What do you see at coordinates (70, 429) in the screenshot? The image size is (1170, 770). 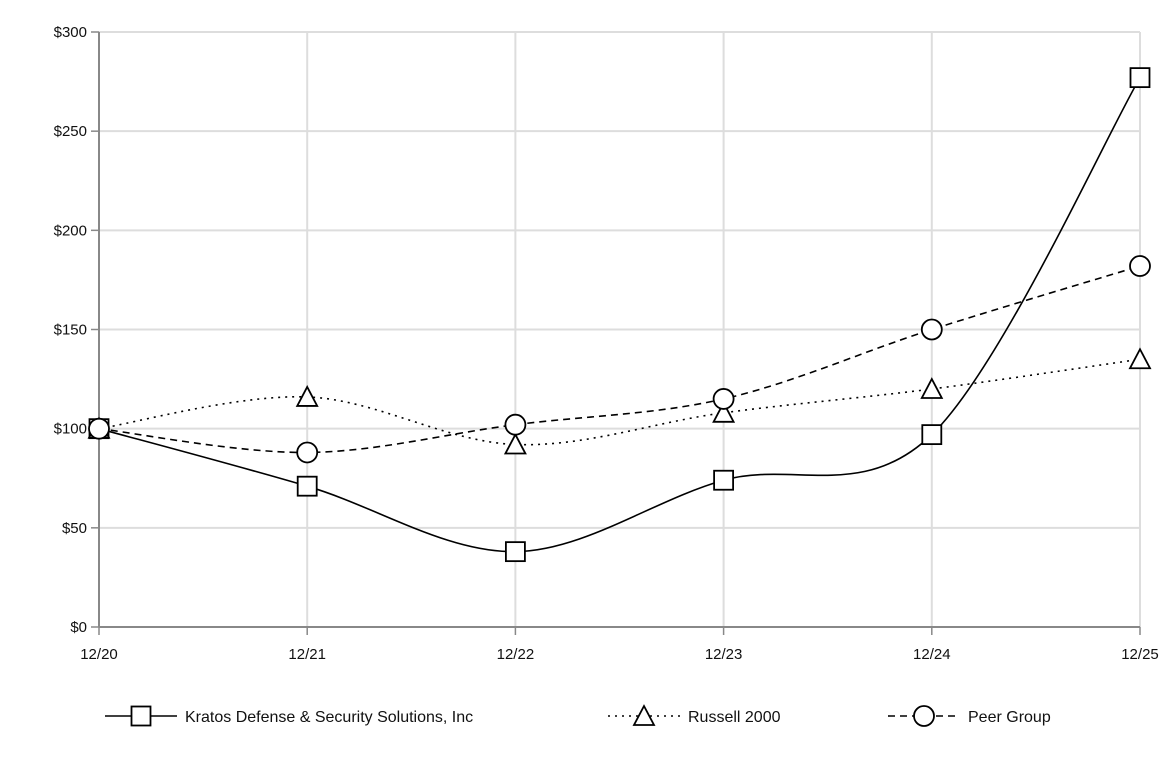 I see `y-tick-label: $100` at bounding box center [70, 429].